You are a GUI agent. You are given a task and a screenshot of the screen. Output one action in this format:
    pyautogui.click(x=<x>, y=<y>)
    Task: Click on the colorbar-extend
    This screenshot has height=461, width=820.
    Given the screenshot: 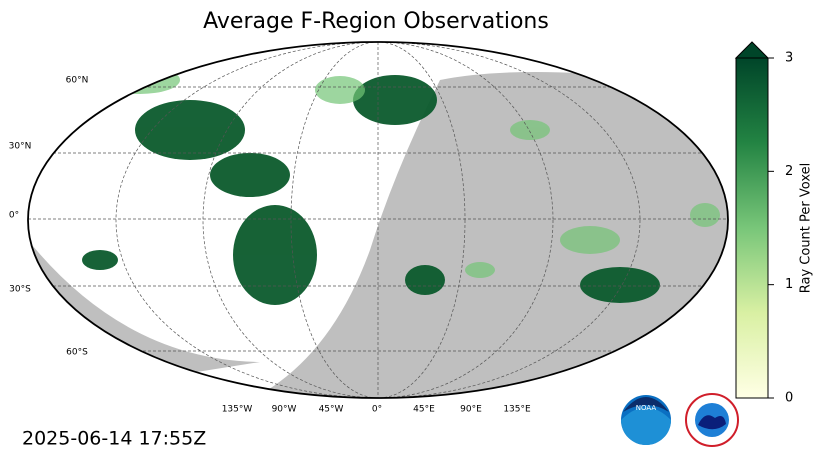 What is the action you would take?
    pyautogui.click(x=752, y=50)
    